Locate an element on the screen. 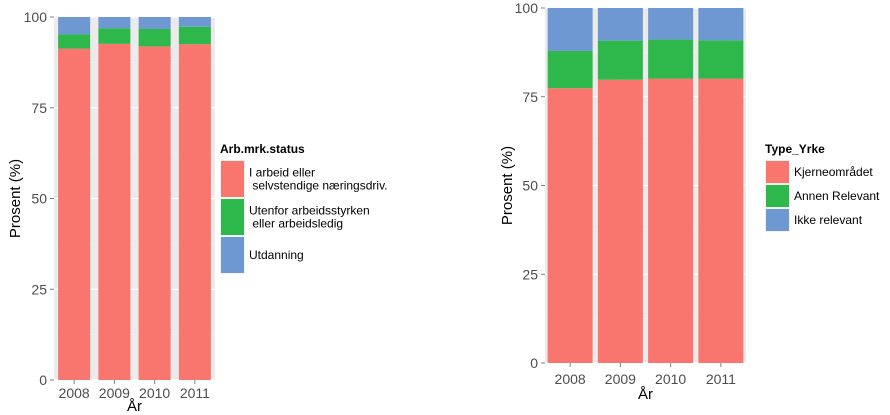  legend-label: Kjerneområdet is located at coordinates (833, 172).